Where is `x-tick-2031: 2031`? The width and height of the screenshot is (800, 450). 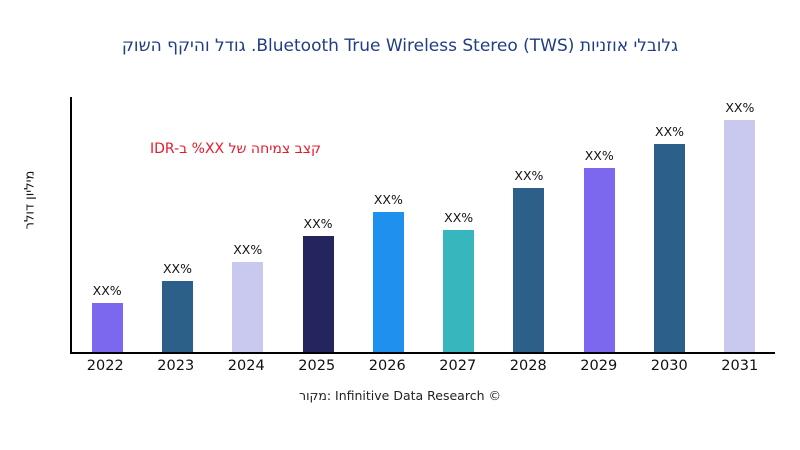 x-tick-2031: 2031 is located at coordinates (740, 366).